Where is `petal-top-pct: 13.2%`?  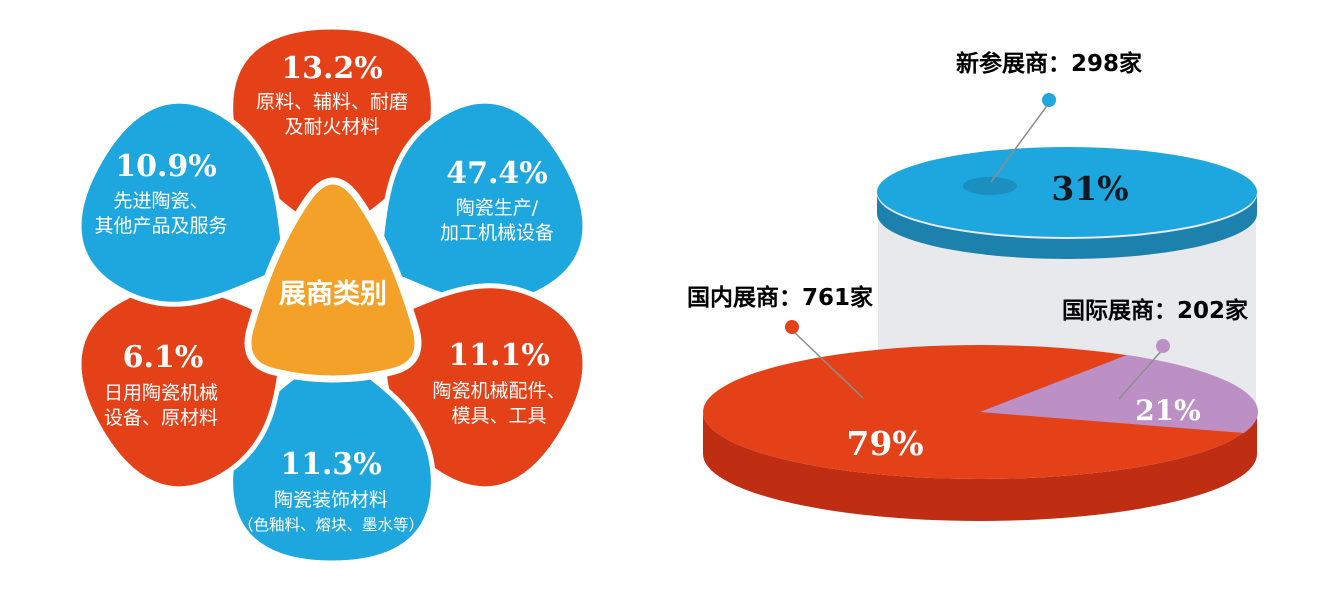 petal-top-pct: 13.2% is located at coordinates (332, 68).